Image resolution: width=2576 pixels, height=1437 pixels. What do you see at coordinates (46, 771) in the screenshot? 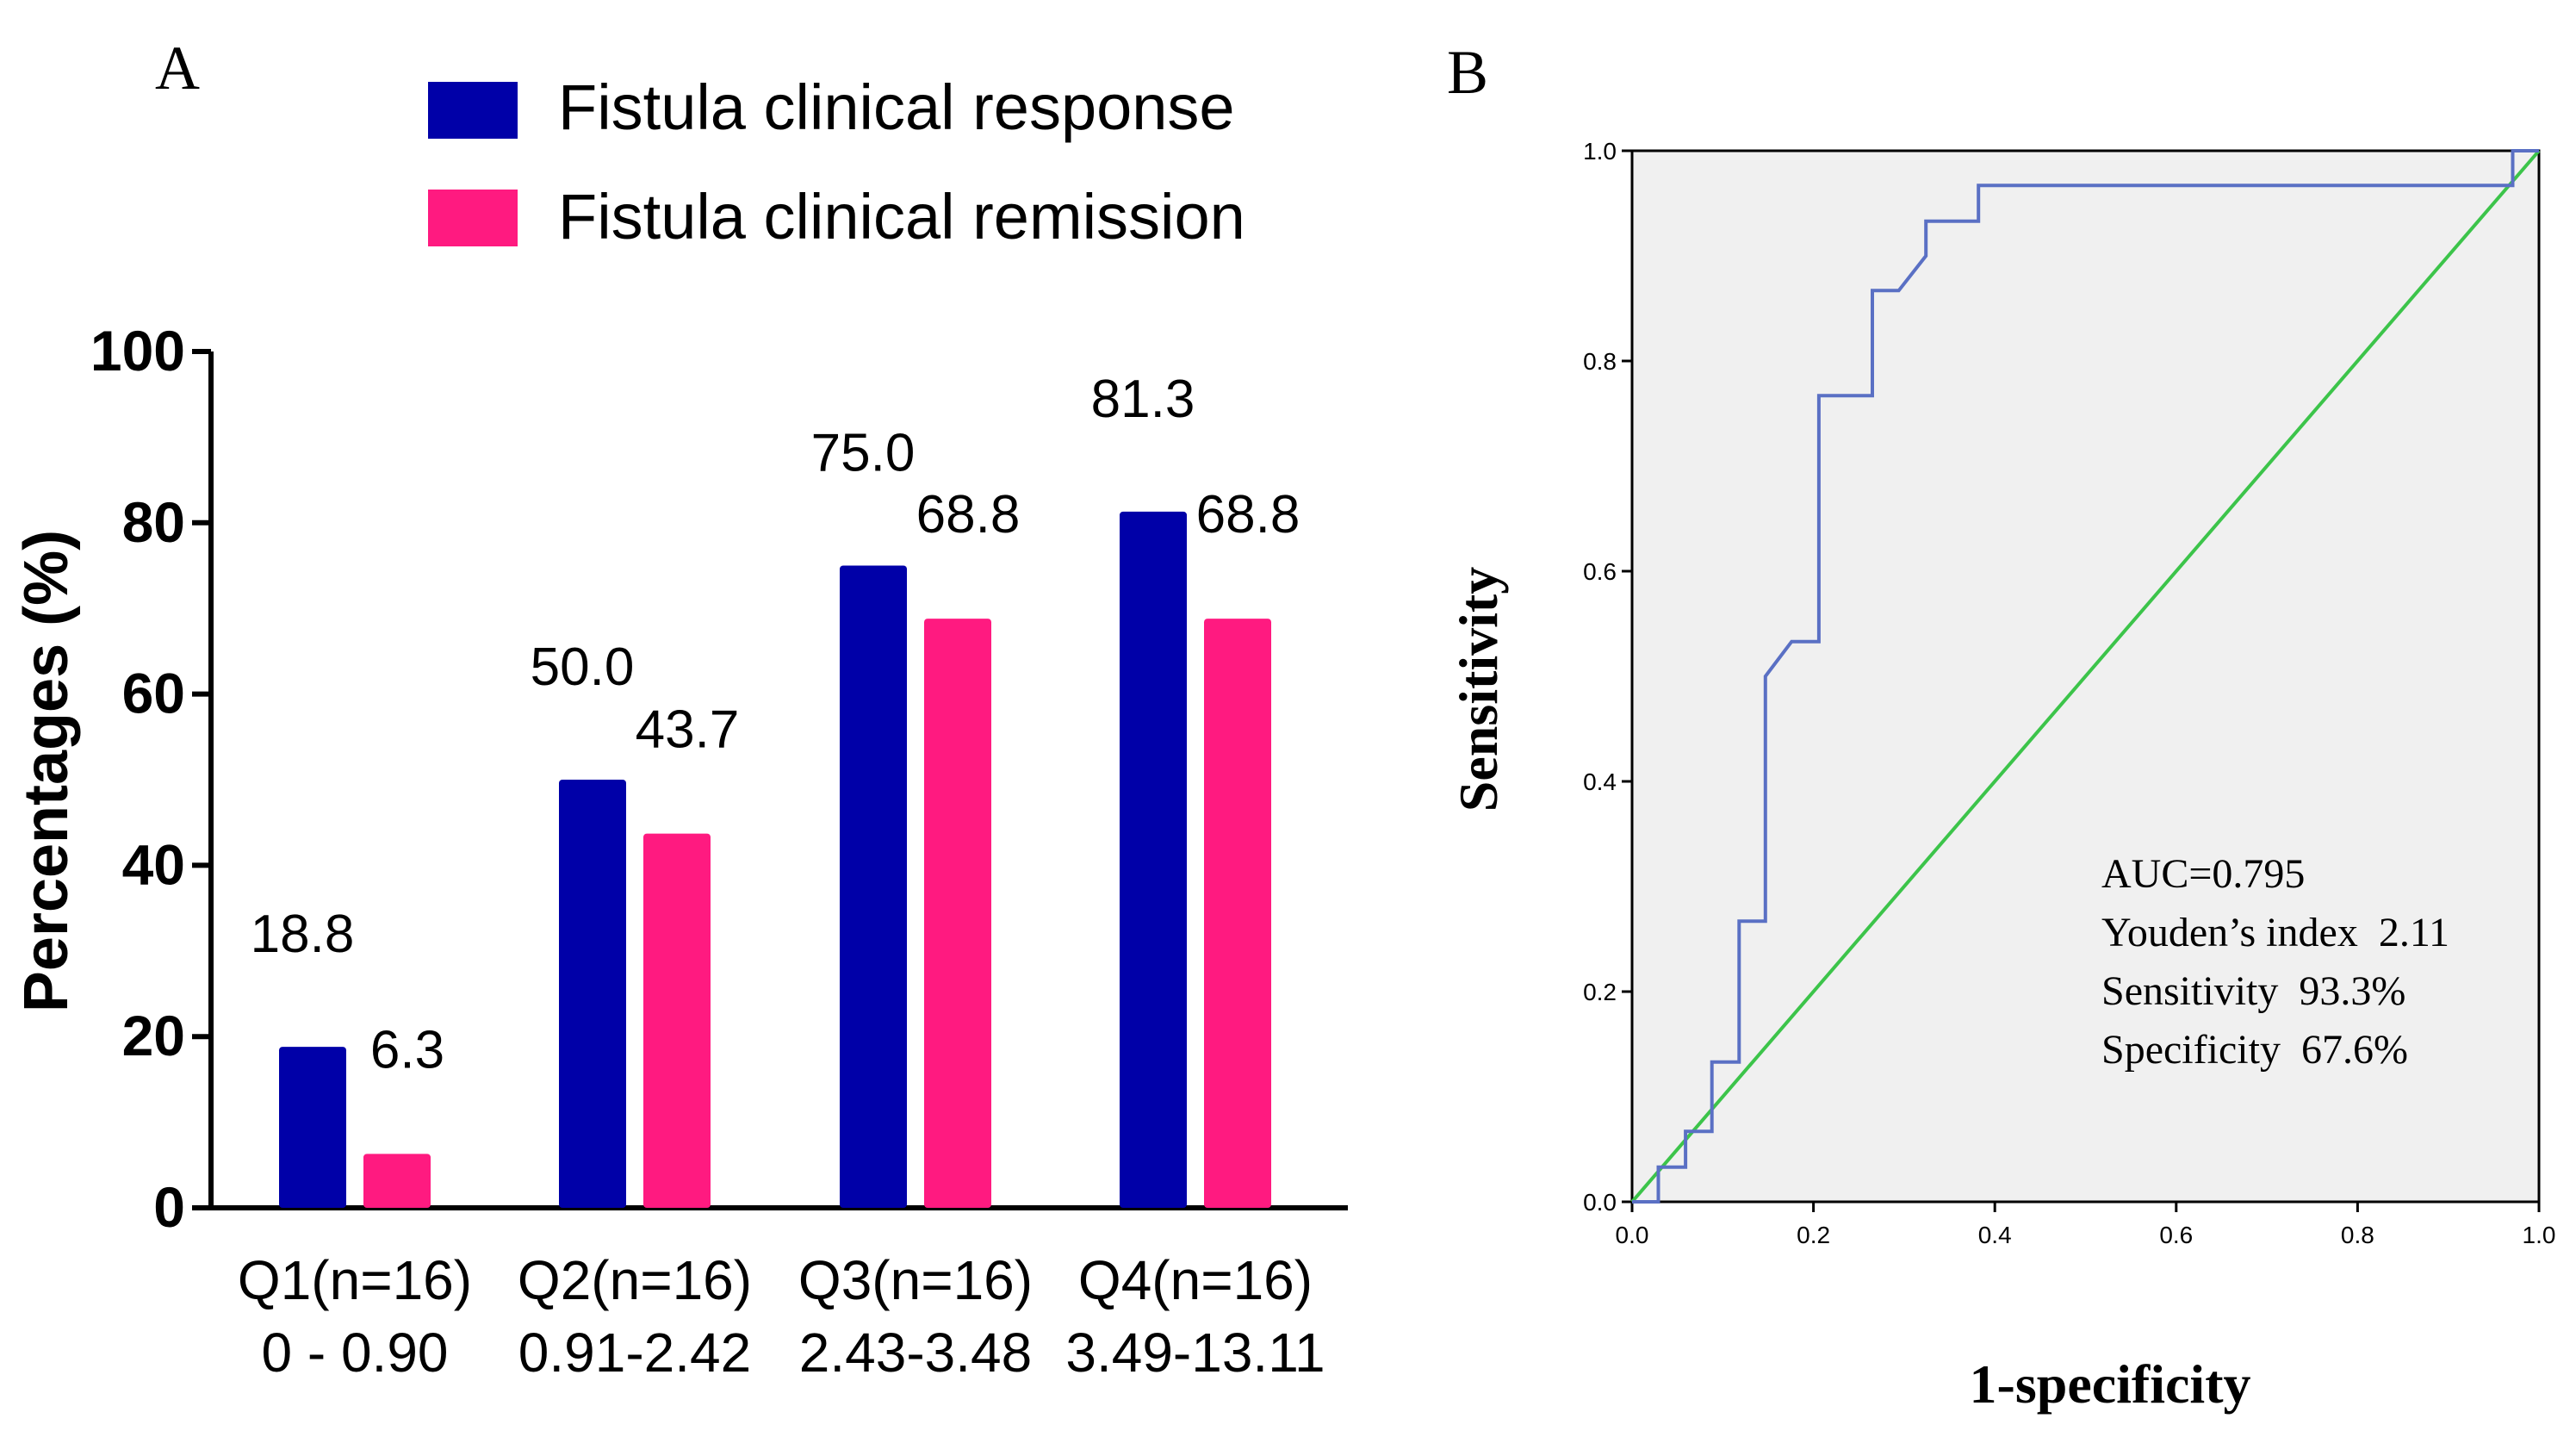
I see `y-axis-title-a: Percentages (%)` at bounding box center [46, 771].